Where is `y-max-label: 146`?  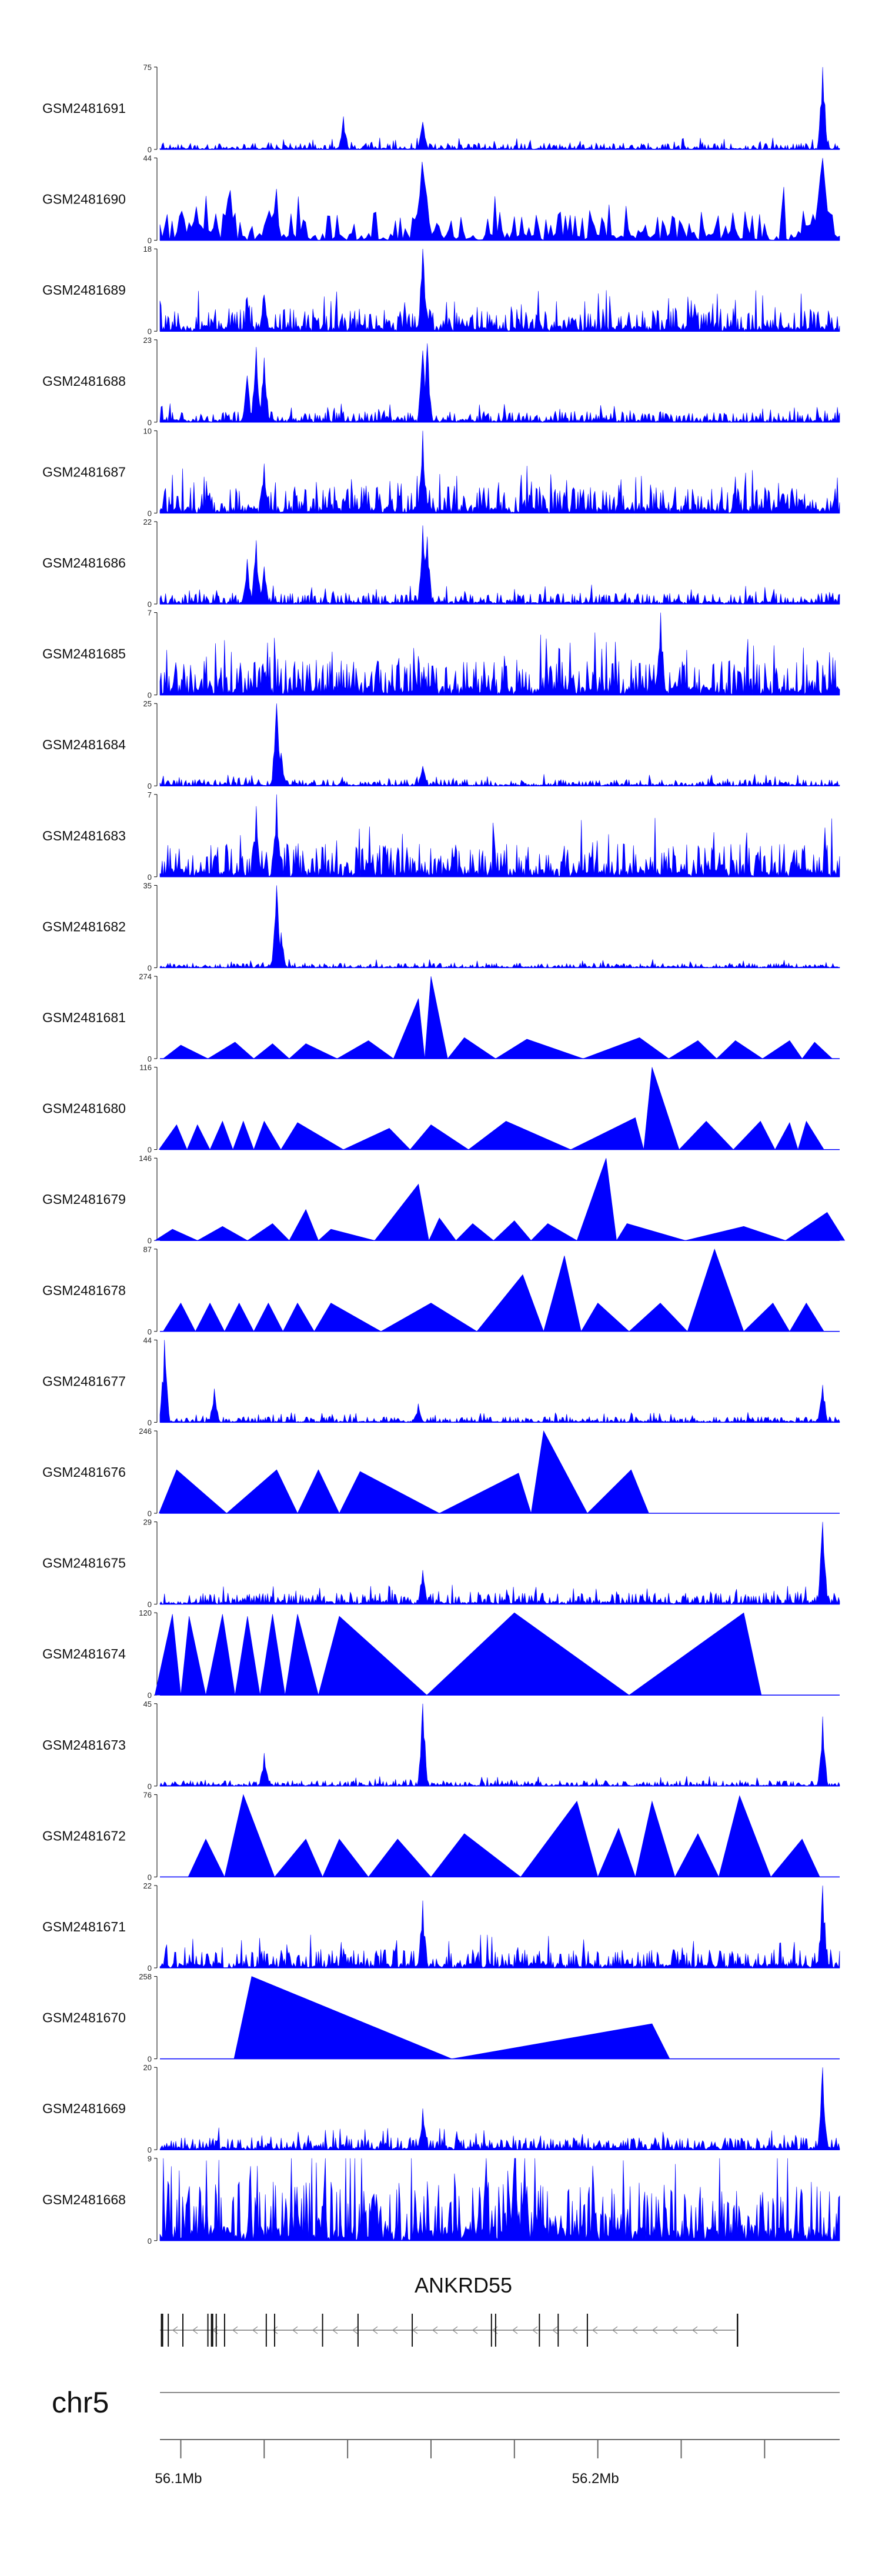 y-max-label: 146 is located at coordinates (145, 1158).